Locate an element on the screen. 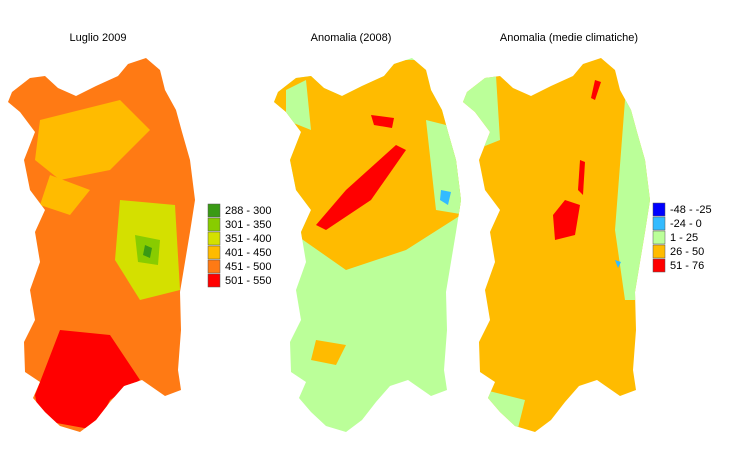 This screenshot has width=730, height=450. legend-label: -24 - 0 is located at coordinates (686, 224).